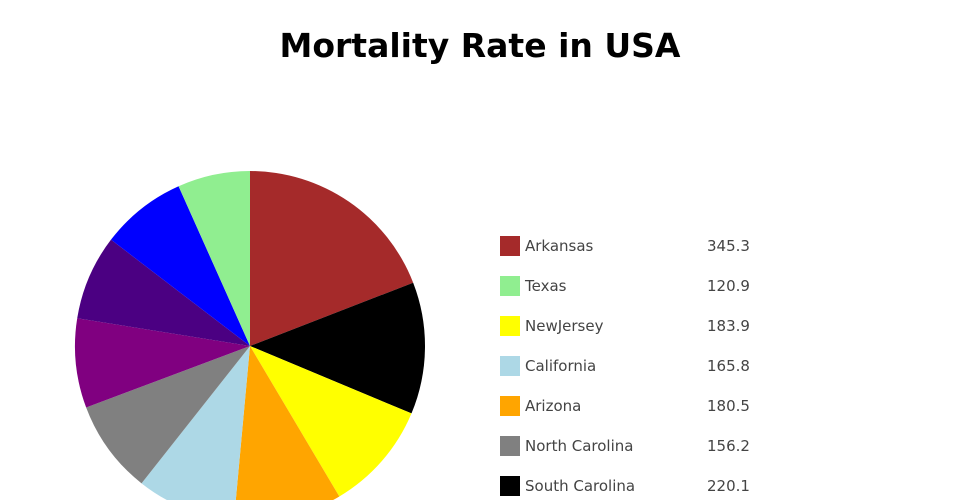 This screenshot has height=500, width=960. Describe the element at coordinates (195, 423) in the screenshot. I see `pie-slice-california` at that location.